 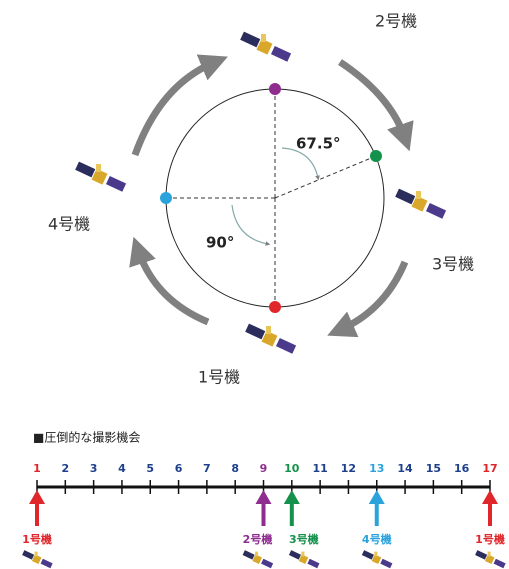 I want to click on tick-label: 15, so click(x=433, y=468).